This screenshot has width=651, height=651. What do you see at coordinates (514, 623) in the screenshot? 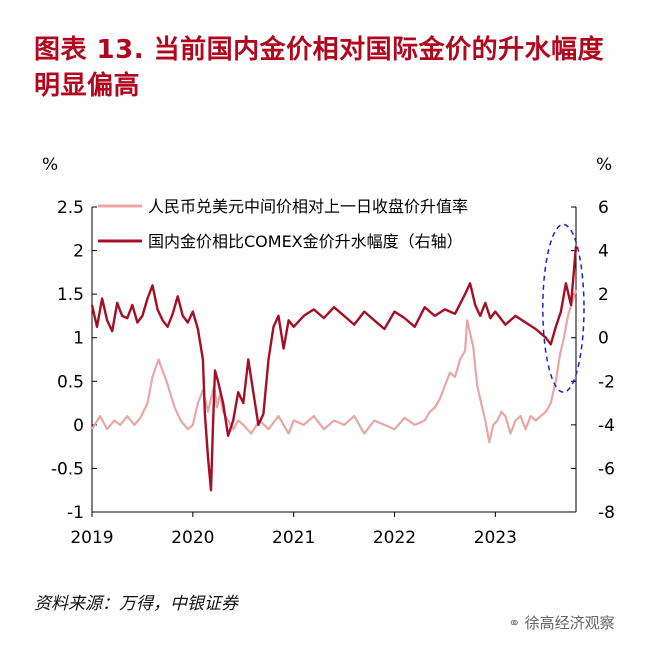
I see `wechat-icon: ⚭` at bounding box center [514, 623].